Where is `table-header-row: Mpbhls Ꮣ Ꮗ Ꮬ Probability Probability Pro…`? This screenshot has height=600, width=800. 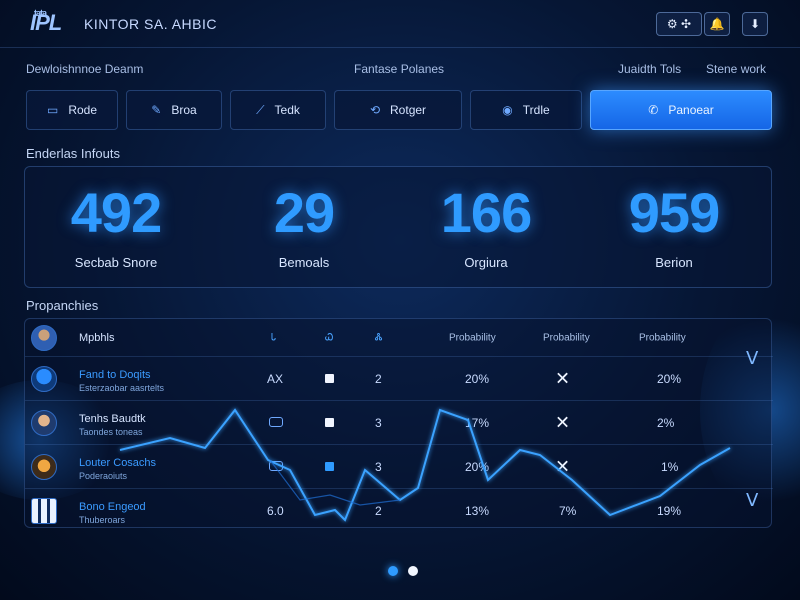
table-header-row: Mpbhls Ꮣ Ꮗ Ꮬ Probability Probability Pro… is located at coordinates (399, 338).